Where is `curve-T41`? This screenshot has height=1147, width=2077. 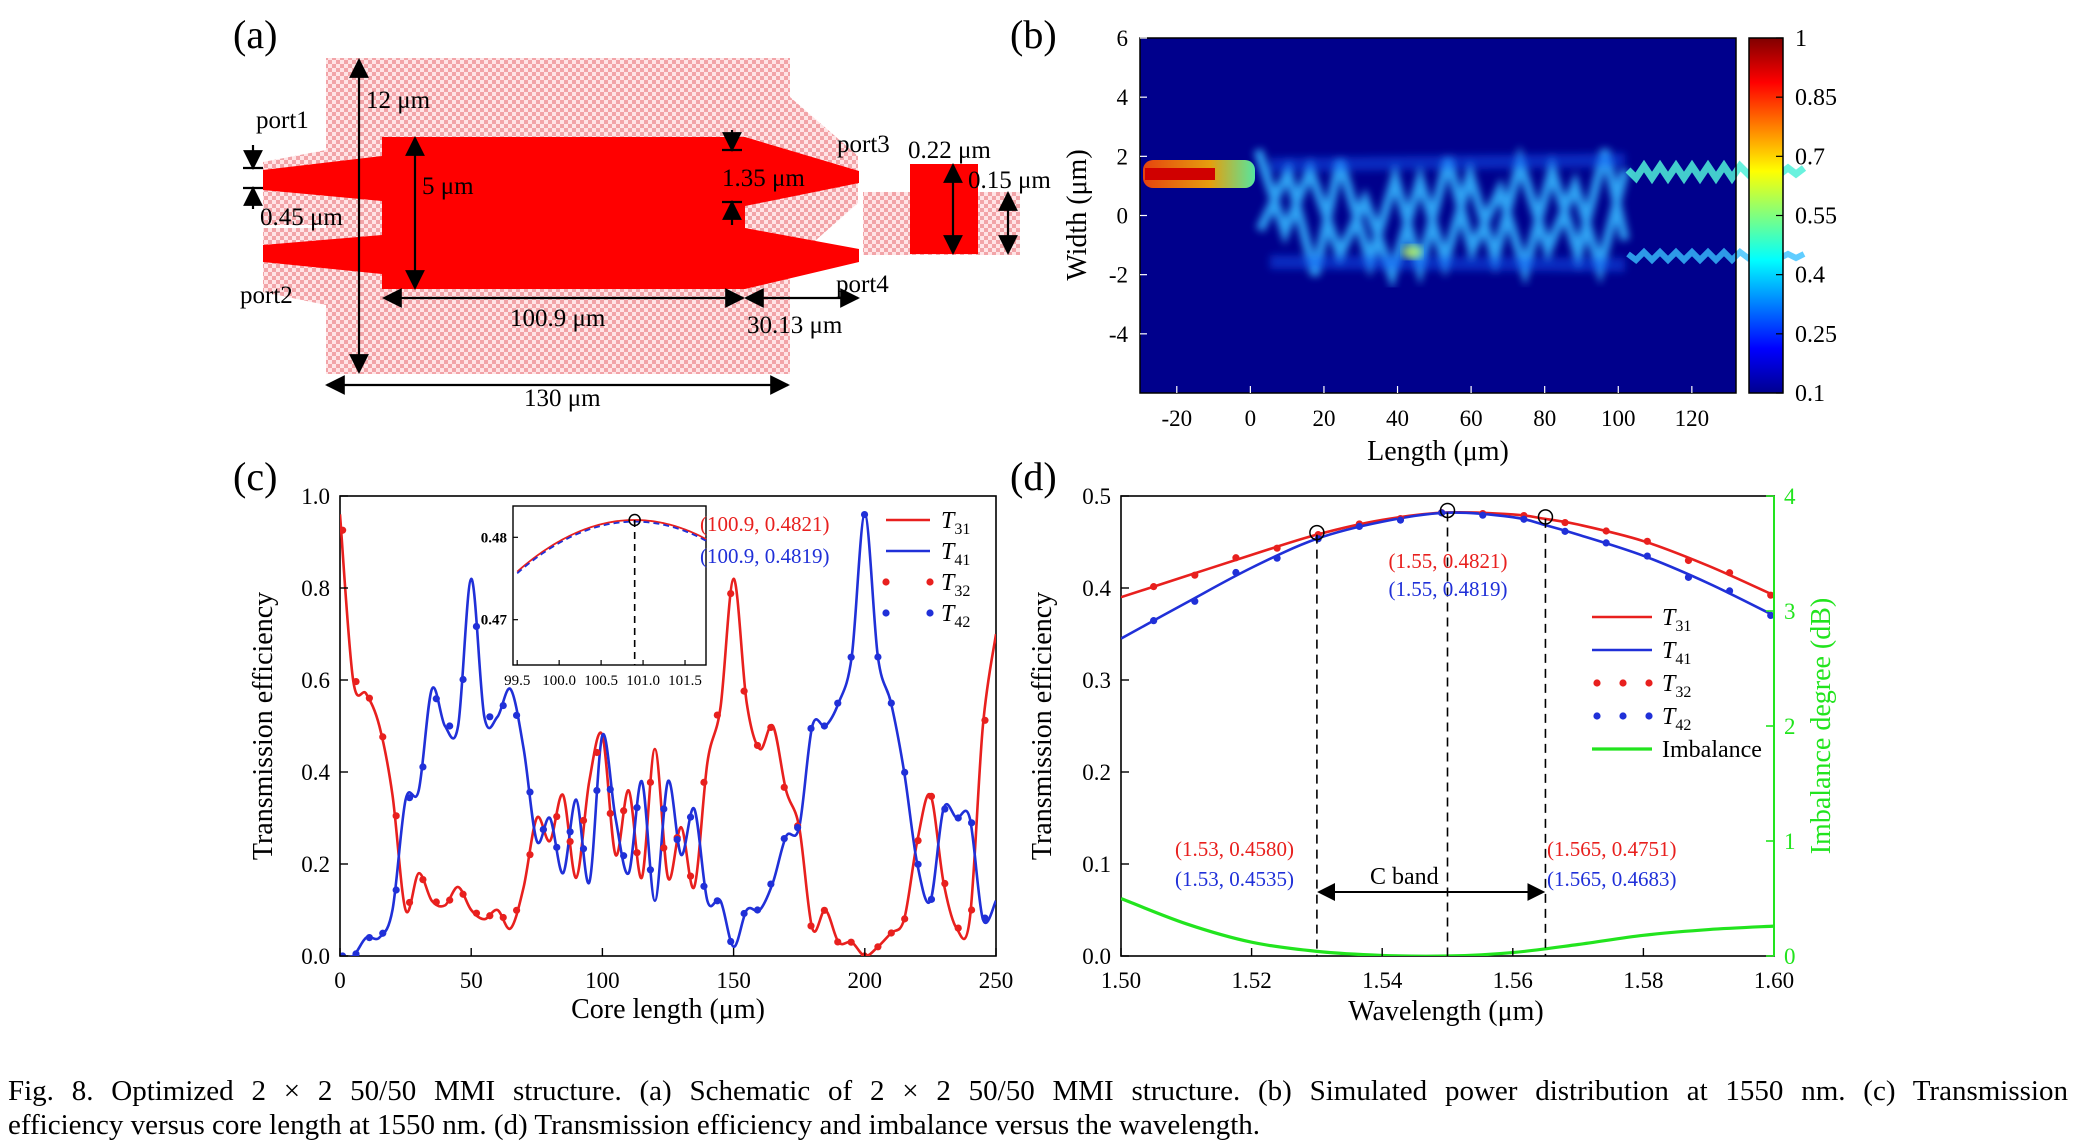 curve-T41 is located at coordinates (668, 734).